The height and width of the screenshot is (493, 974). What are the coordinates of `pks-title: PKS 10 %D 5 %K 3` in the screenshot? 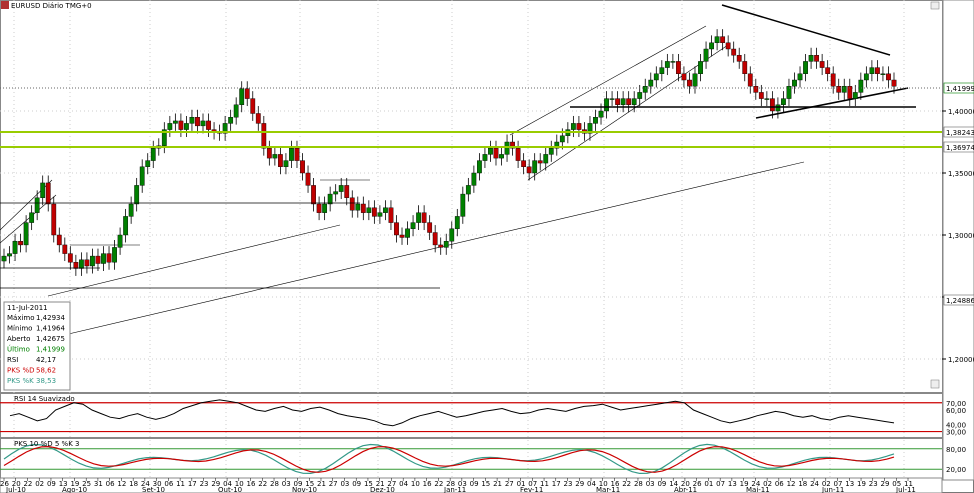 It's located at (46, 444).